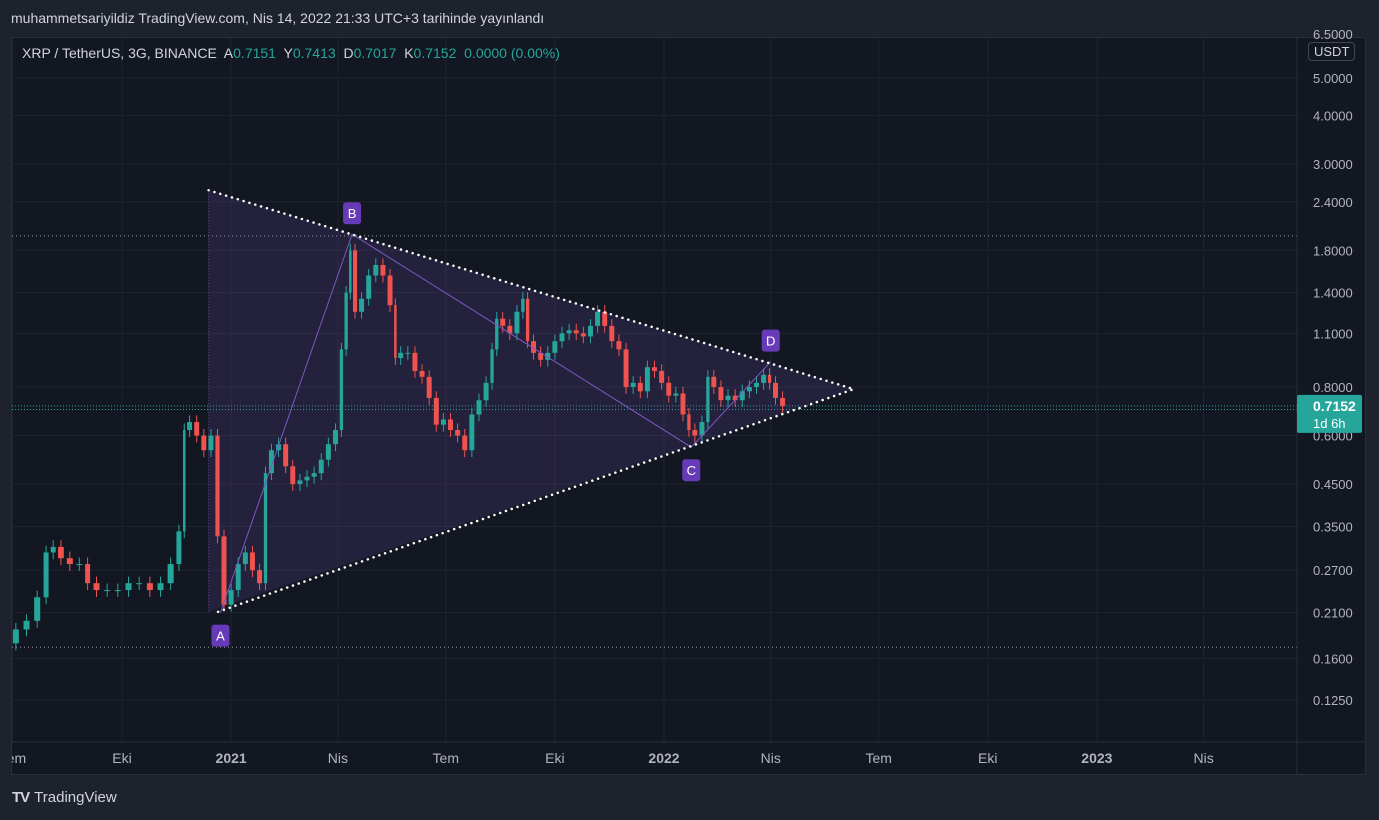 This screenshot has height=820, width=1379. I want to click on tradingview-logo-icon: TV, so click(21, 797).